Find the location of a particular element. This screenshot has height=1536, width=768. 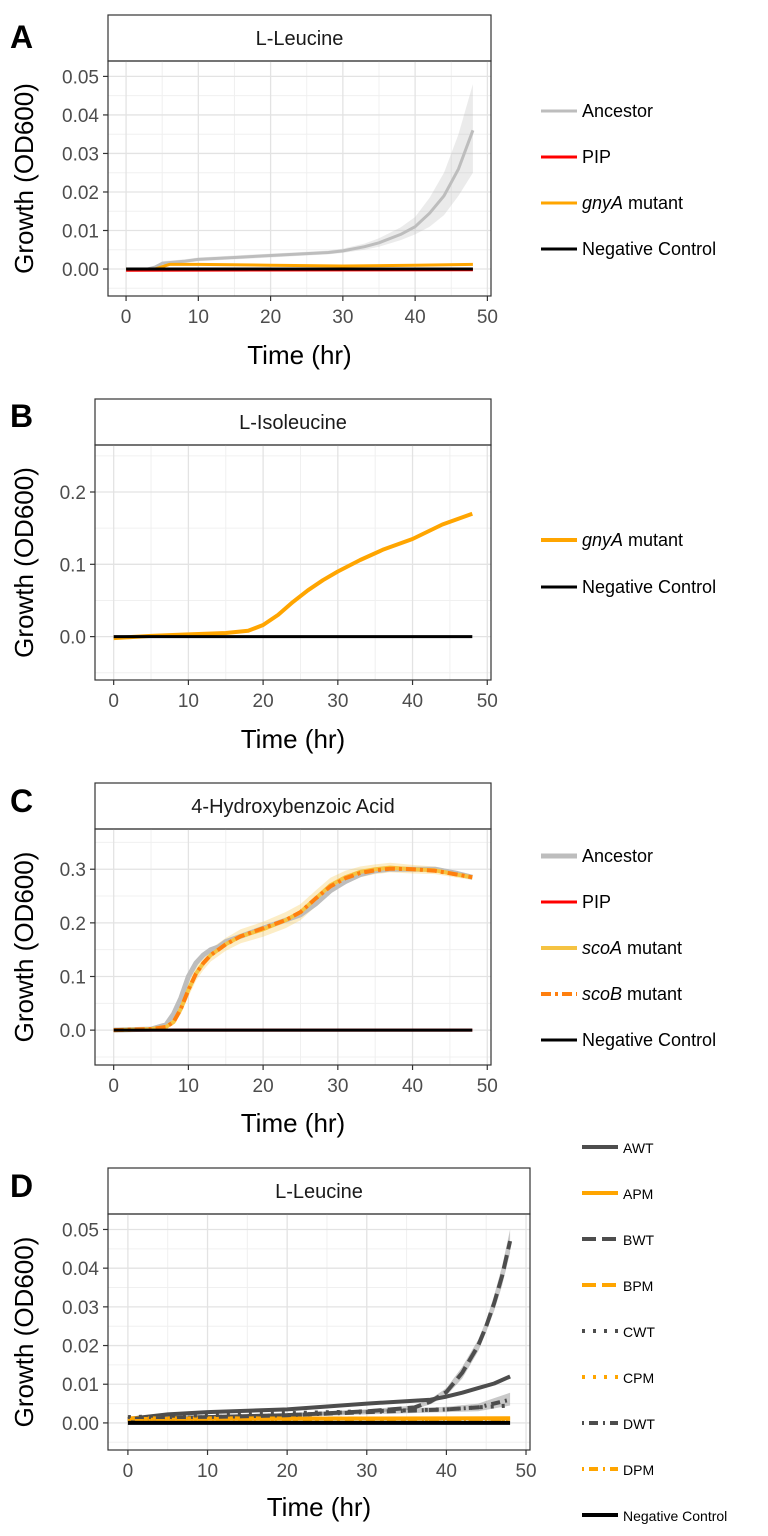

legend-label: CPM is located at coordinates (638, 1378).